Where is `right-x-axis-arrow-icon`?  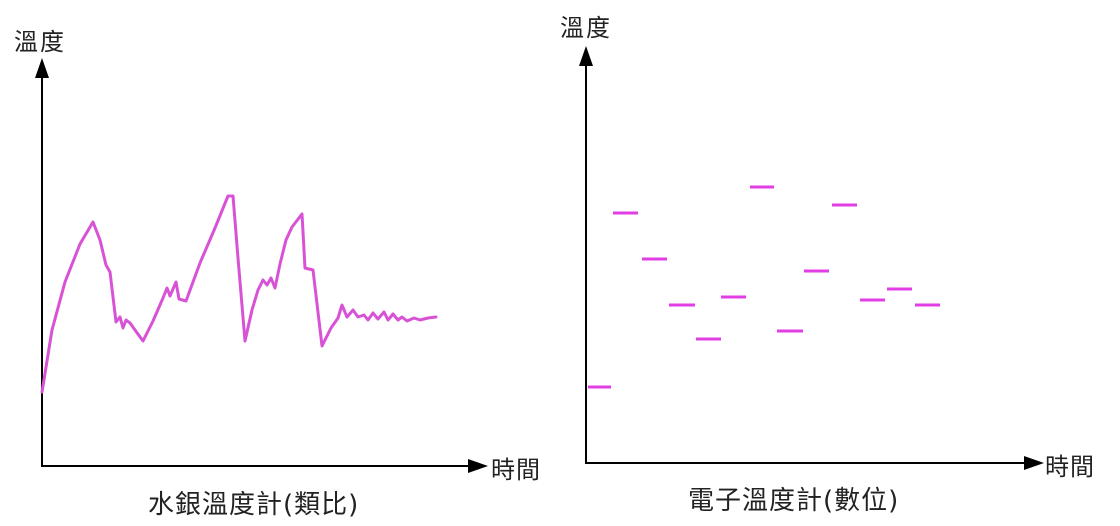 right-x-axis-arrow-icon is located at coordinates (1034, 463).